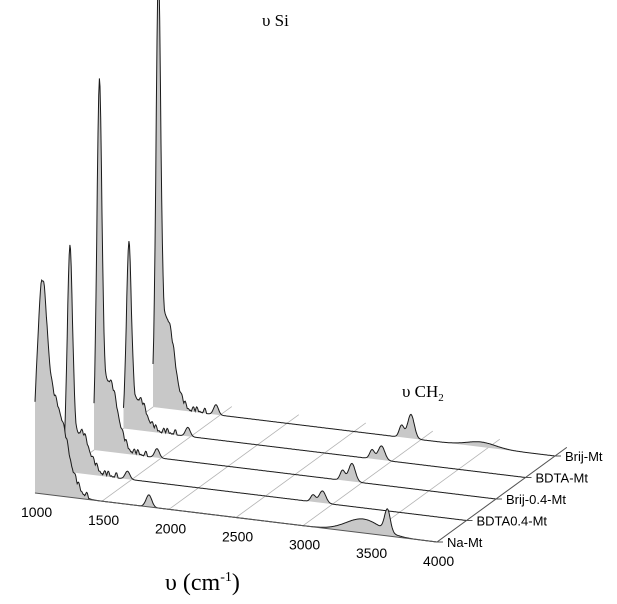  I want to click on x-tick-label-1500: 1500, so click(103, 520).